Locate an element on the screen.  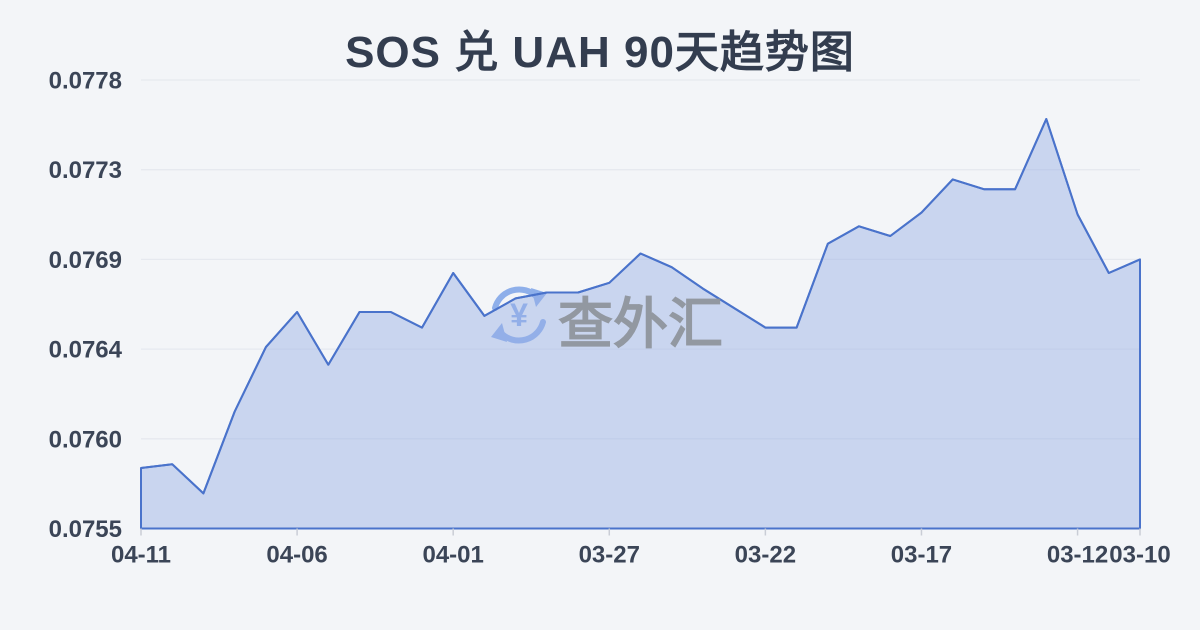
chart-title: SOS 兑 UAH 90天趋势图 is located at coordinates (600, 52).